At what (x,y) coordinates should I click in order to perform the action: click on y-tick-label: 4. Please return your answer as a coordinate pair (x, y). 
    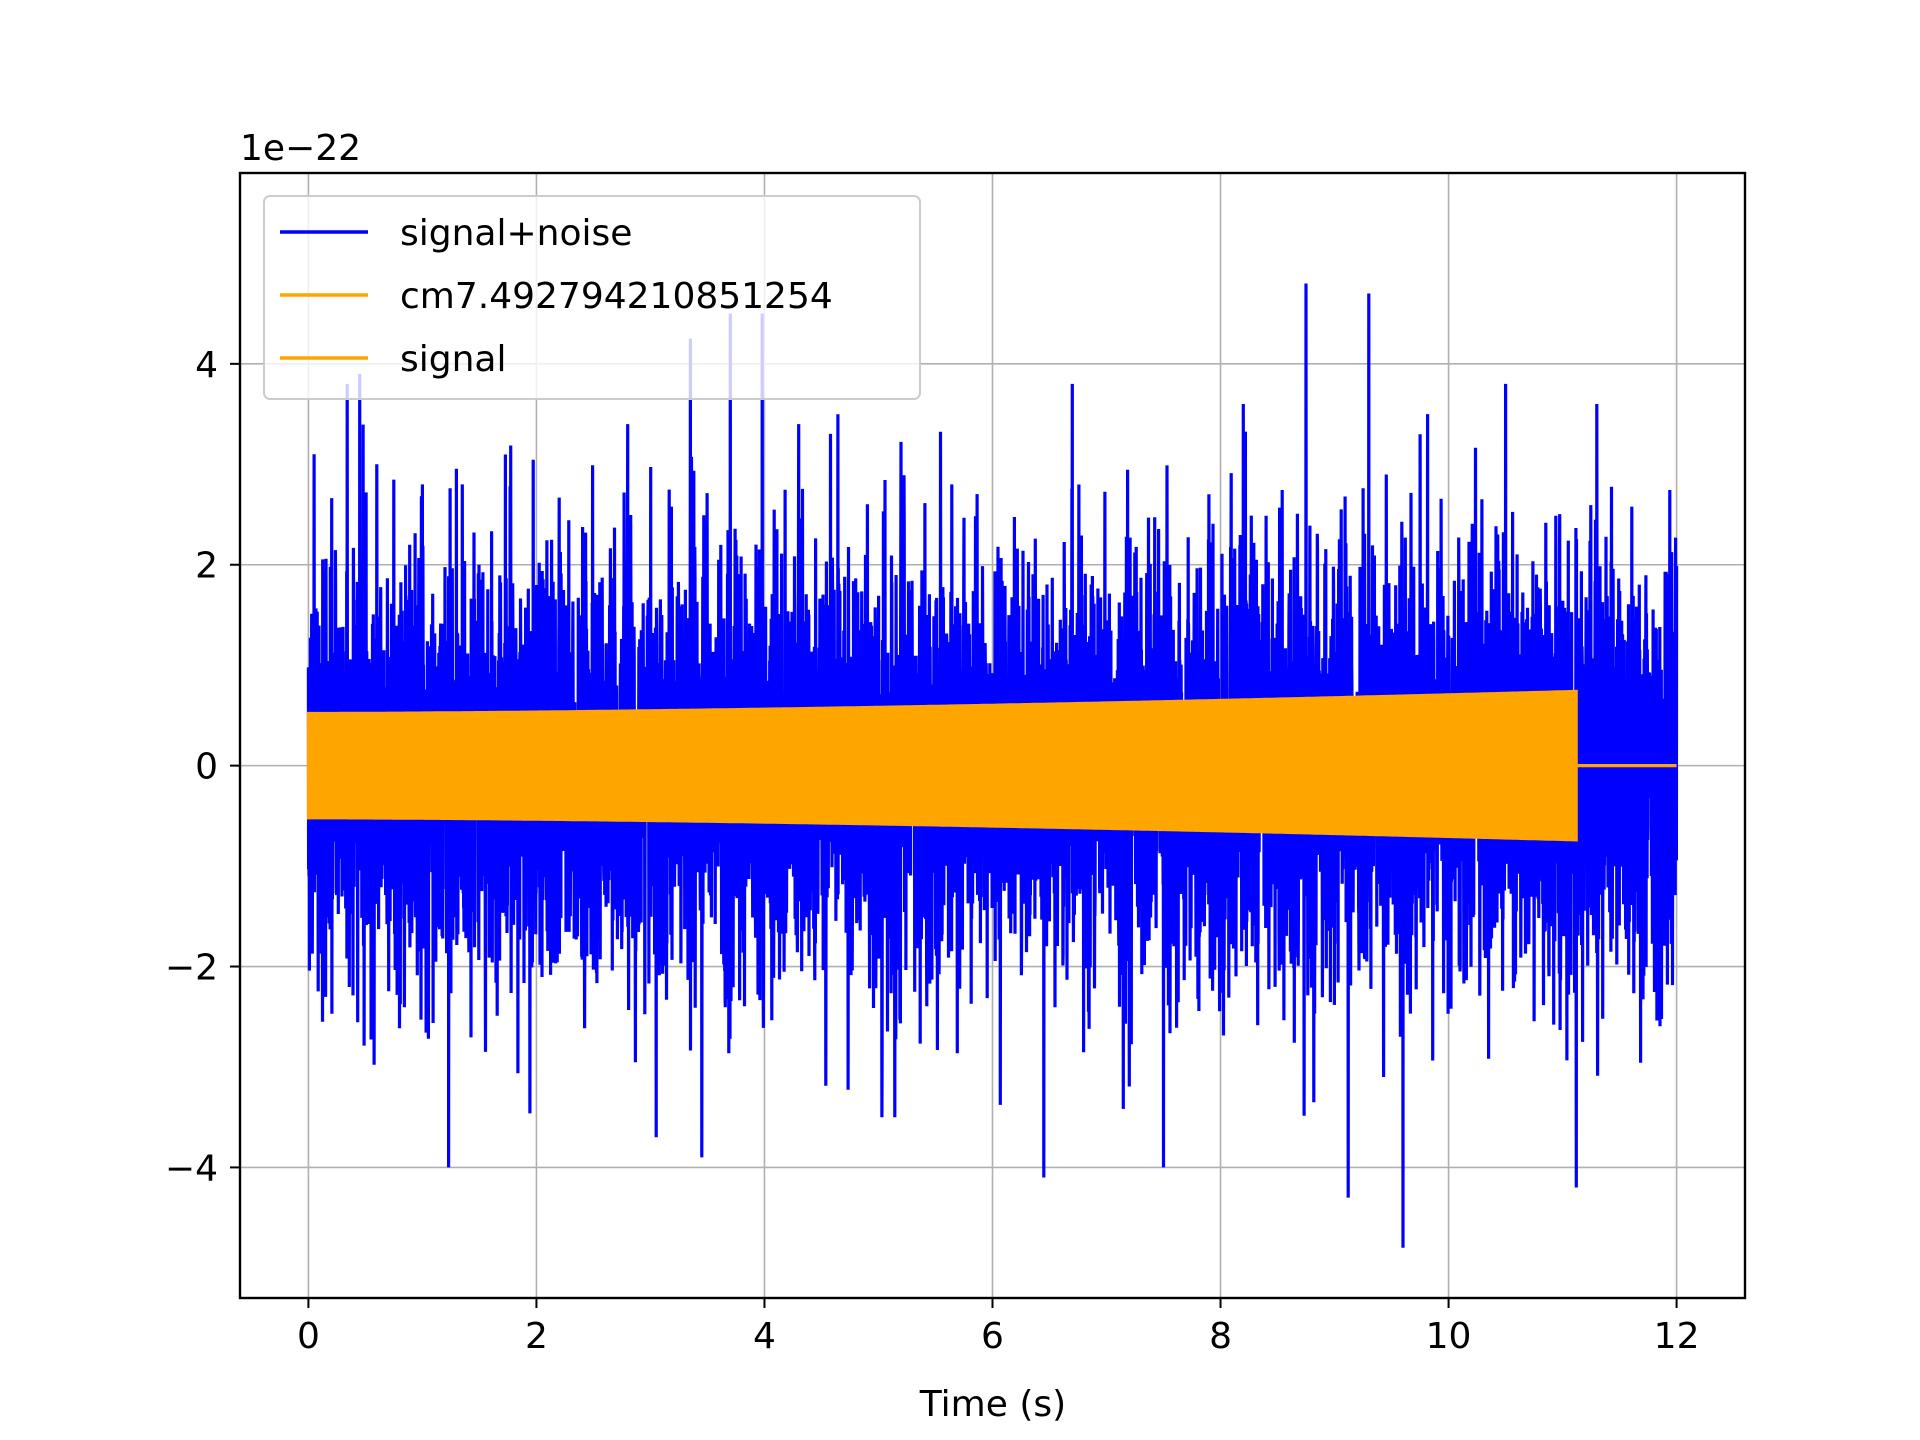
    Looking at the image, I should click on (206, 365).